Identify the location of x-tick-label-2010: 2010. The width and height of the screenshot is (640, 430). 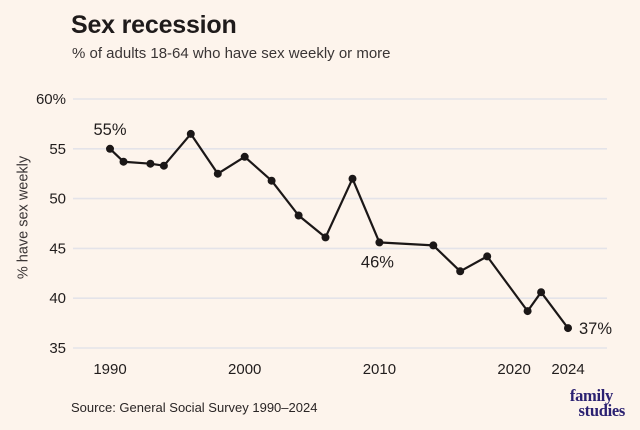
(379, 369).